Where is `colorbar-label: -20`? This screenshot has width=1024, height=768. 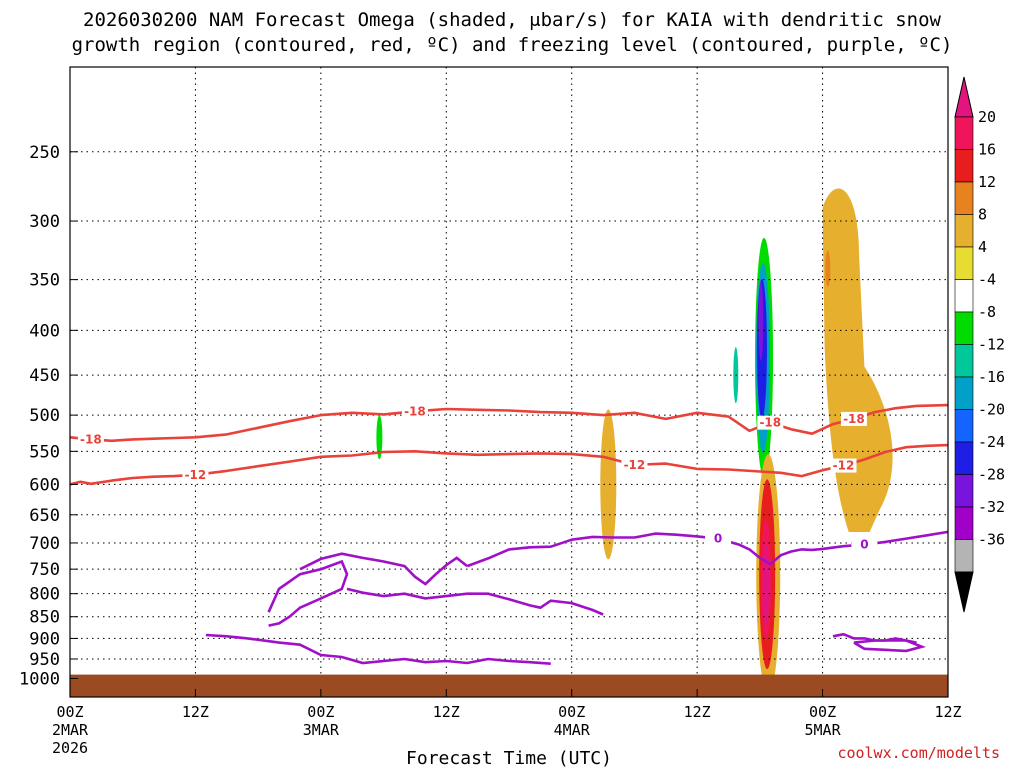 colorbar-label: -20 is located at coordinates (991, 410).